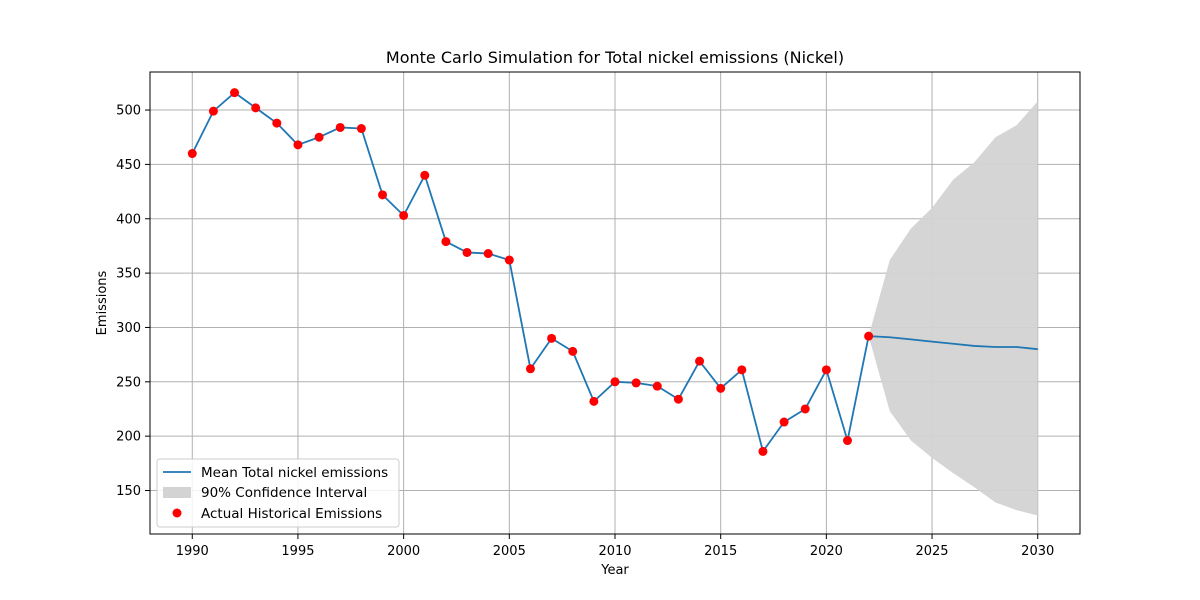 The image size is (1200, 600). What do you see at coordinates (133, 301) in the screenshot?
I see `y-axis-ticks: 150 200 250 300 350 400 450 500` at bounding box center [133, 301].